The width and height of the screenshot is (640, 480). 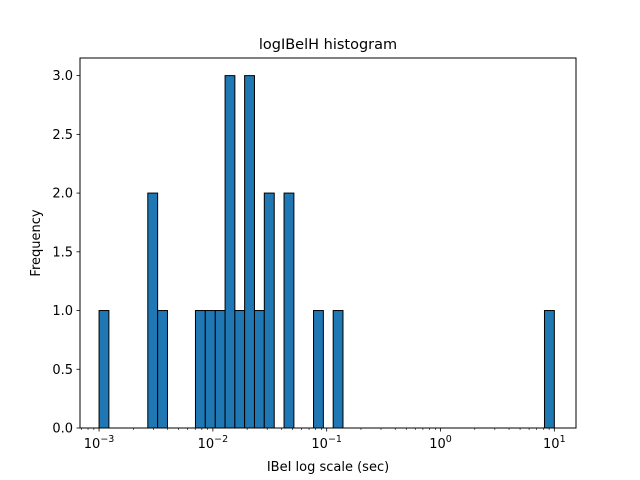 What do you see at coordinates (213, 443) in the screenshot?
I see `x-tick-label: 10⁻²` at bounding box center [213, 443].